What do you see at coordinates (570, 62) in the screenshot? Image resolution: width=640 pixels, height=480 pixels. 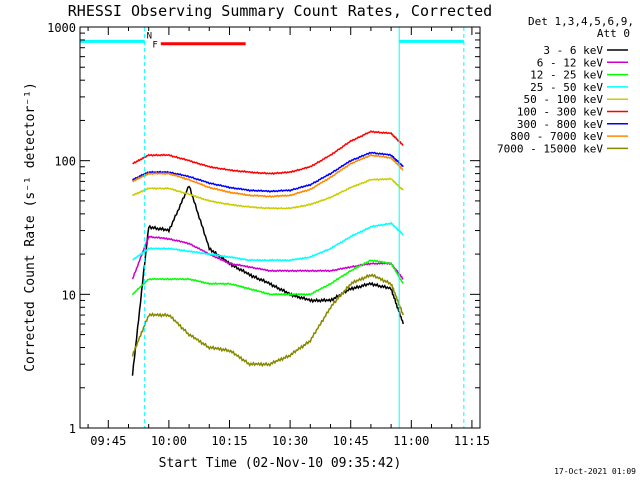 I see `legend-entry: 6 - 12 keV` at bounding box center [570, 62].